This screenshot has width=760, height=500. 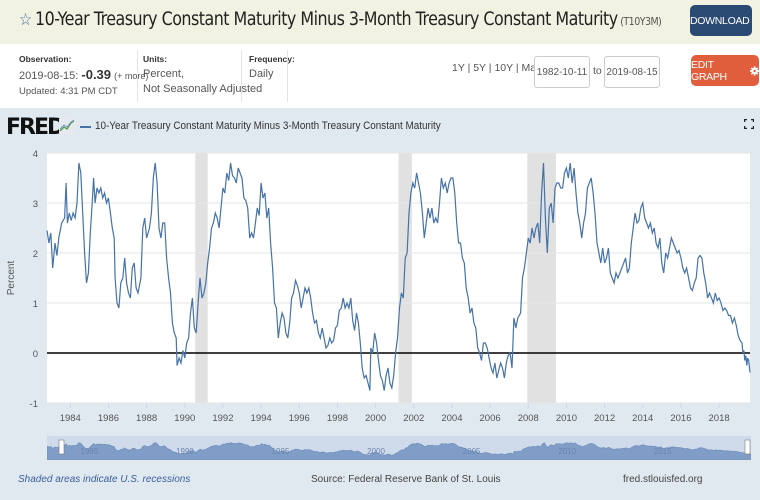 What do you see at coordinates (184, 418) in the screenshot?
I see `x-tick-label: 1990` at bounding box center [184, 418].